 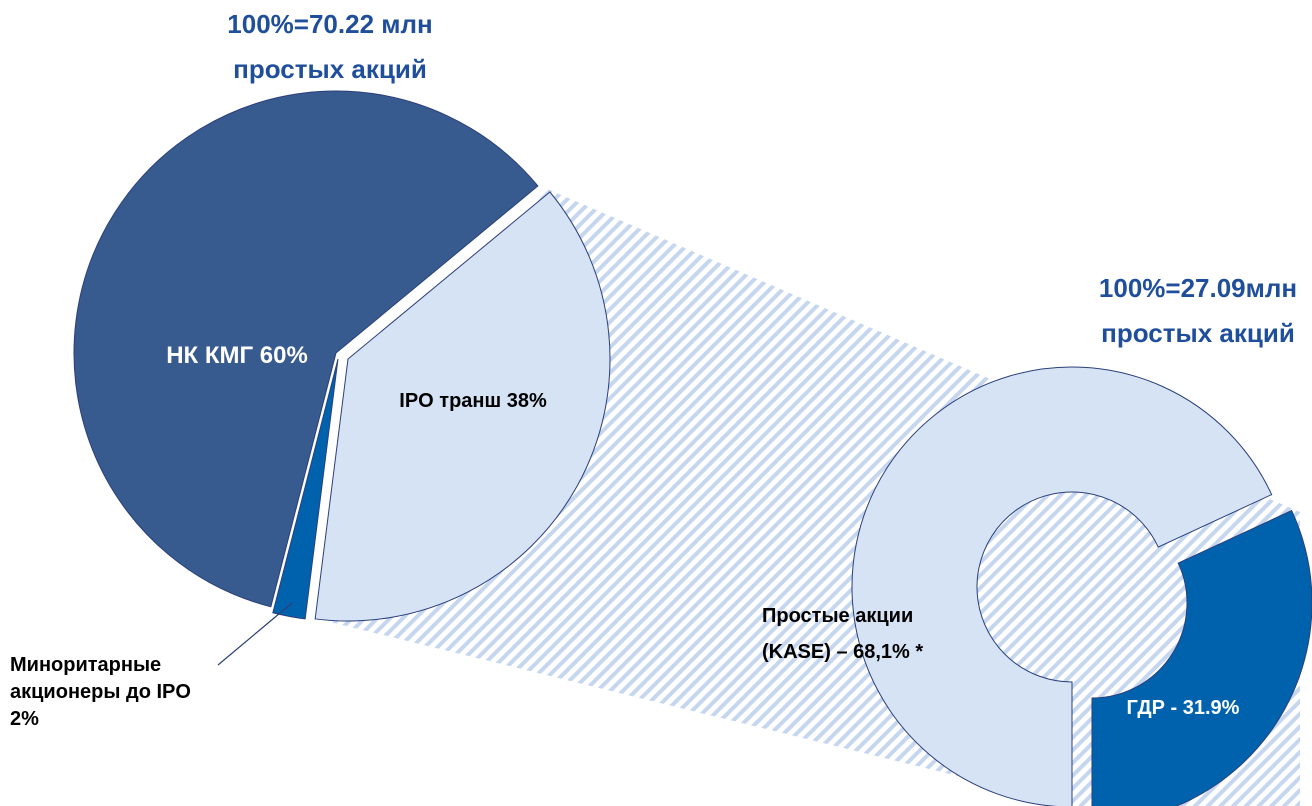 I want to click on slice-label: IPO транш 38%, so click(x=473, y=401).